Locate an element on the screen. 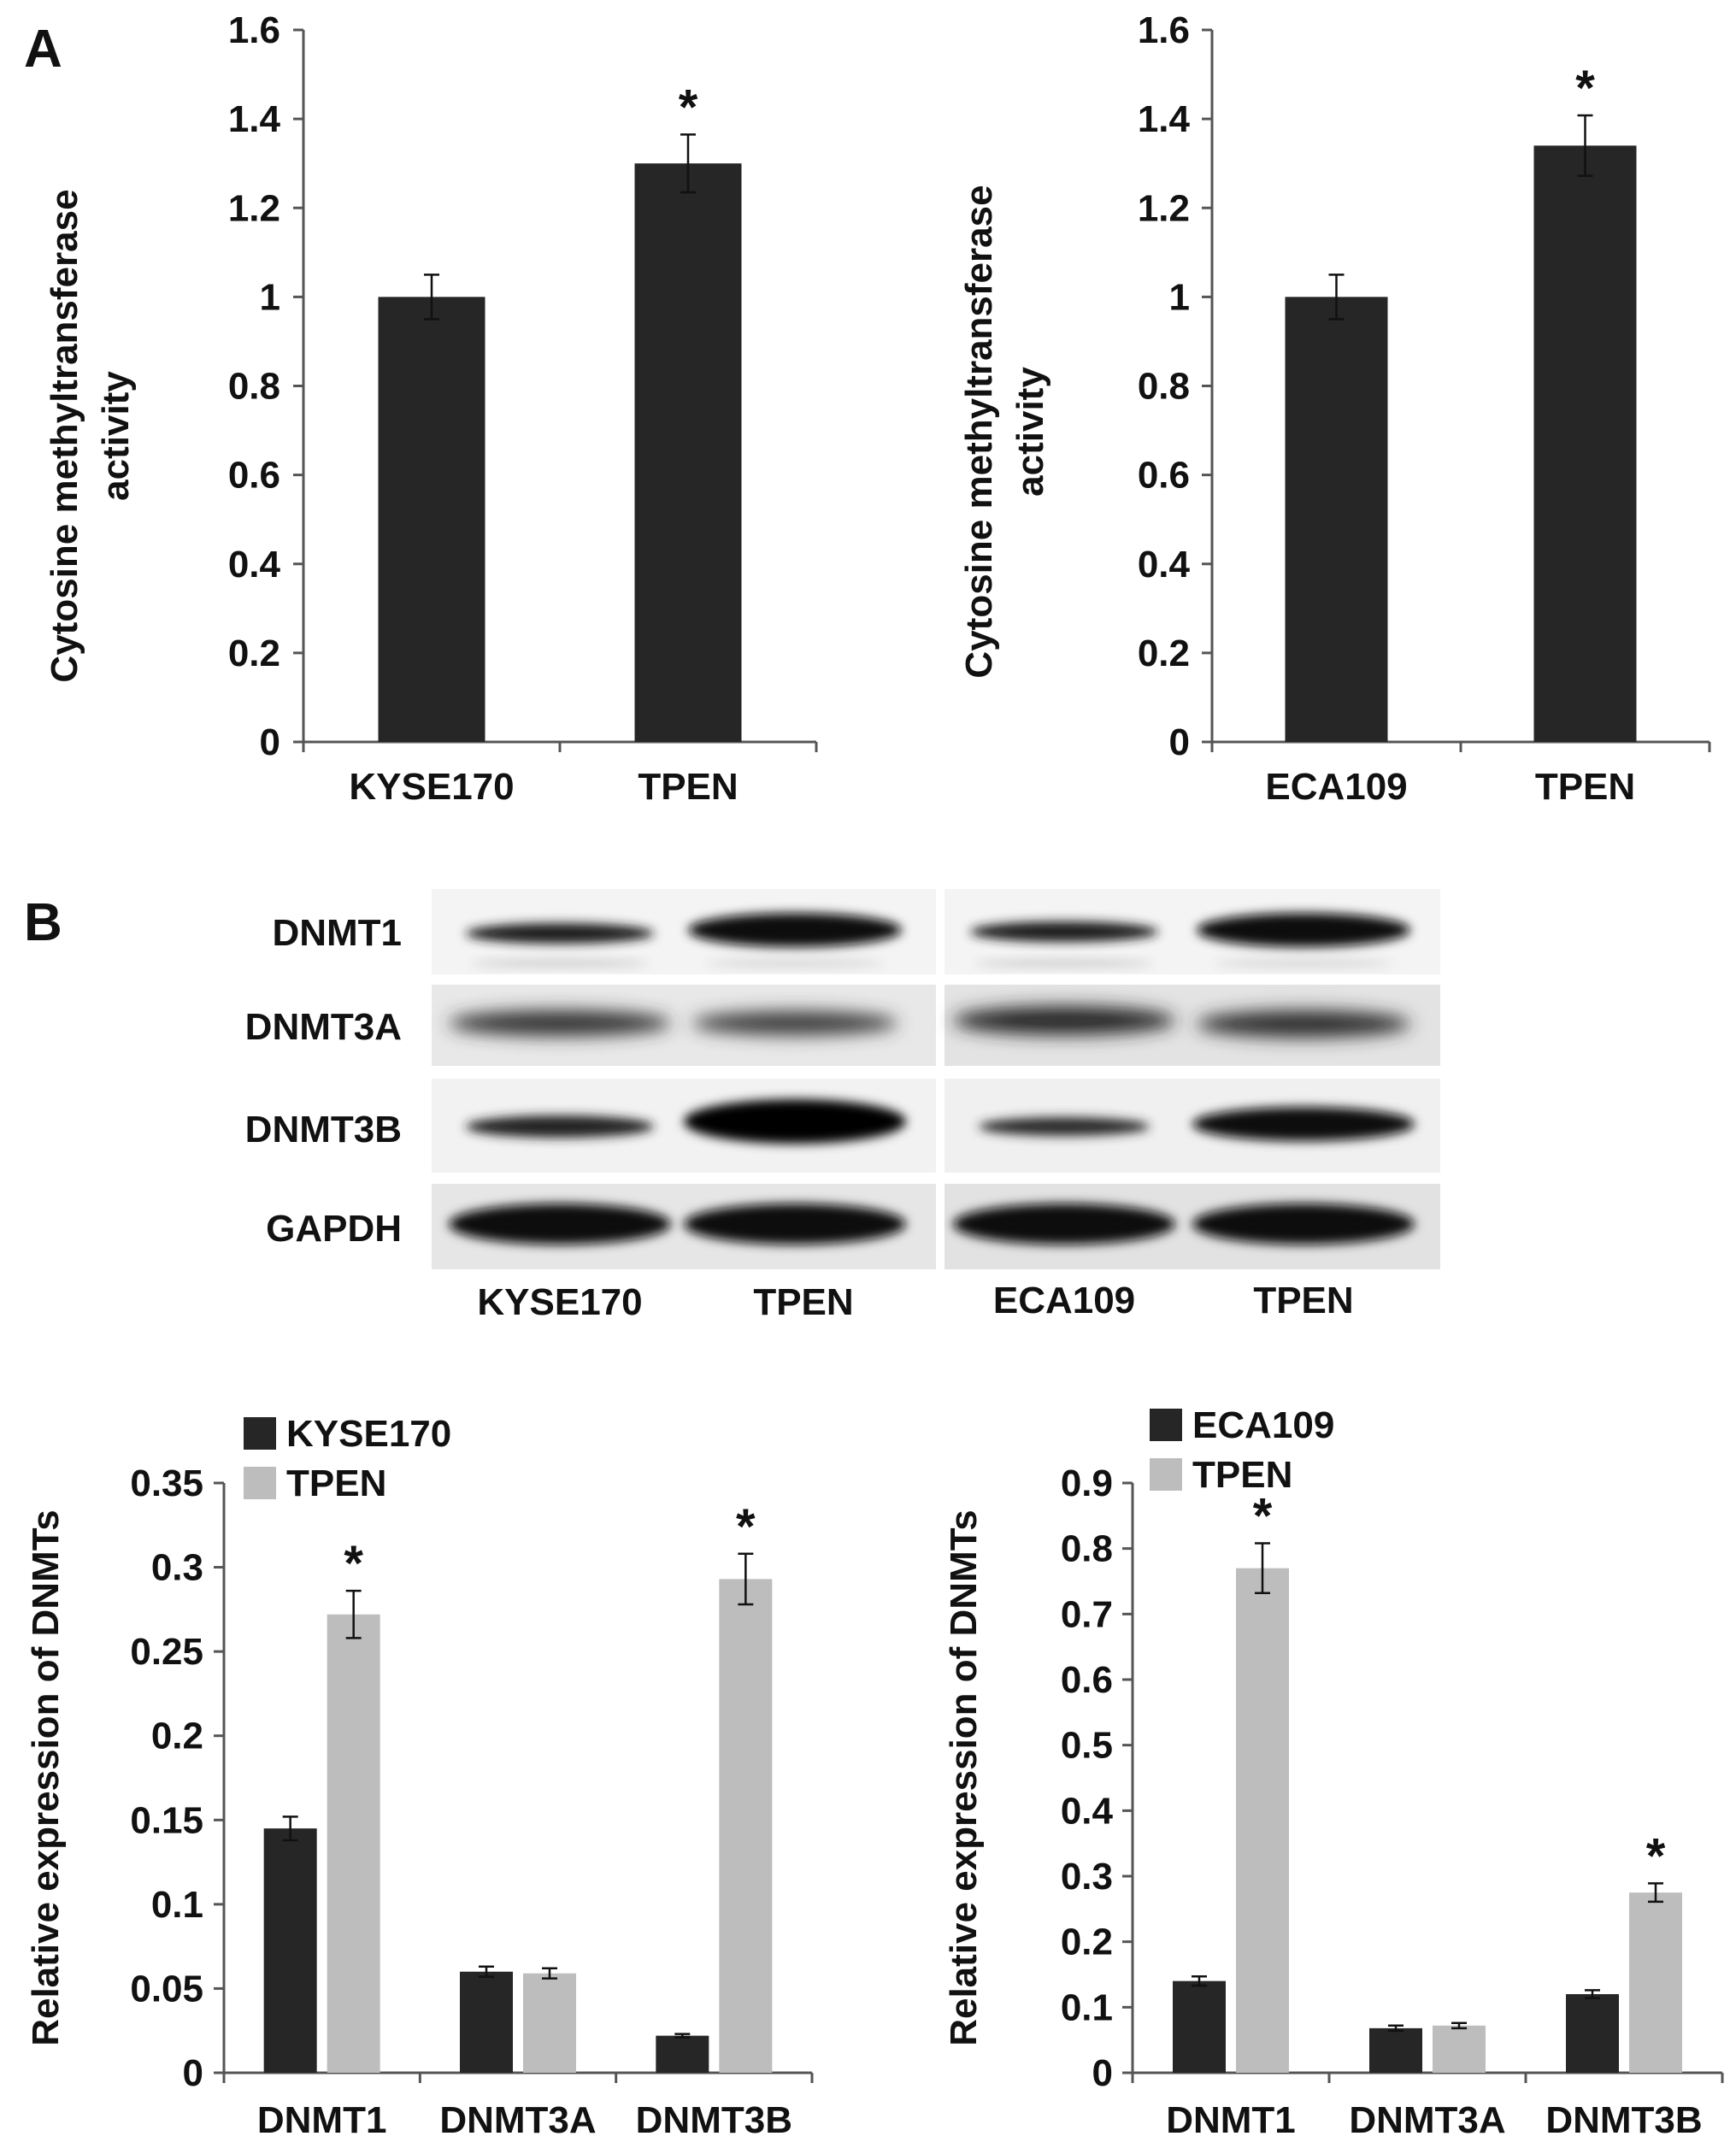 This screenshot has width=1736, height=2148. bar-dnmt3b-kyse170 is located at coordinates (682, 2054).